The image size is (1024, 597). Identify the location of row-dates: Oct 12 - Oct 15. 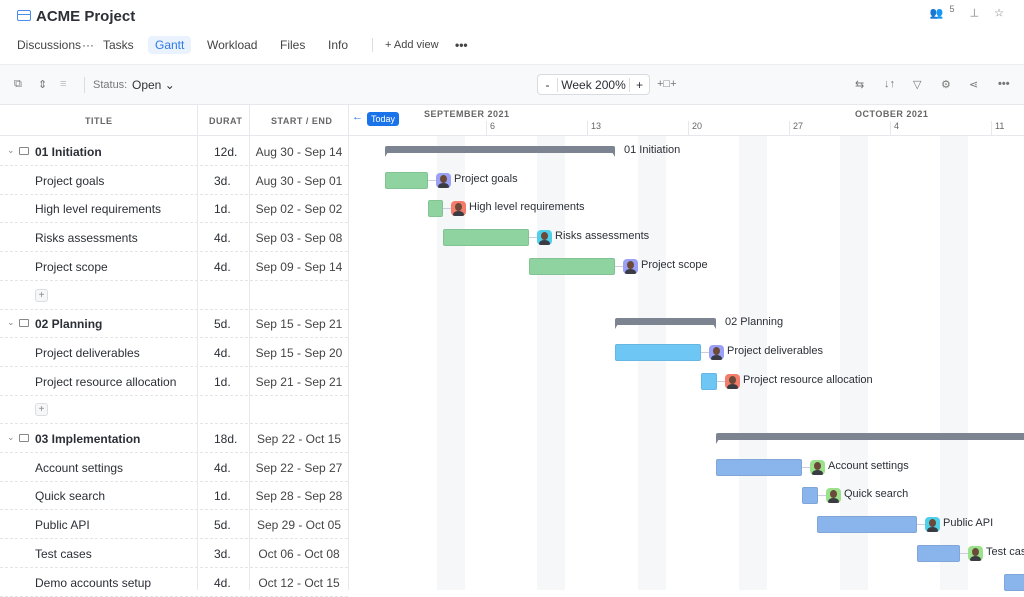
(299, 582).